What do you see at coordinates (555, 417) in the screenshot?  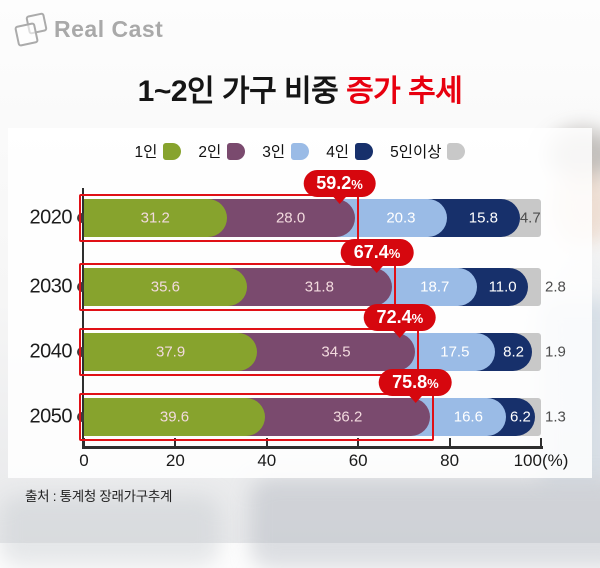 I see `segment-value-label: 1.3` at bounding box center [555, 417].